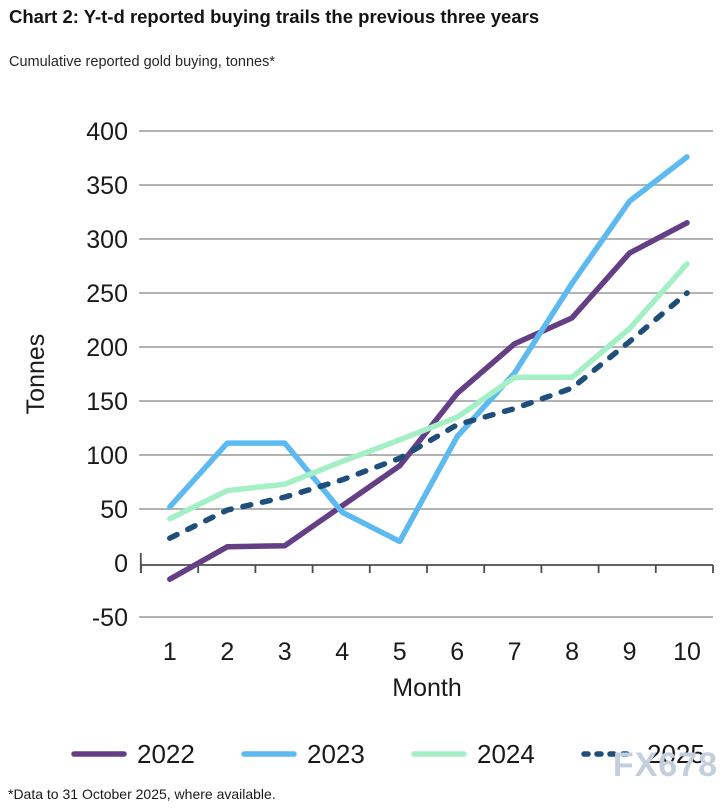 The height and width of the screenshot is (809, 728). Describe the element at coordinates (142, 62) in the screenshot. I see `chart-subtitle: Cumulative reported gold buying, tonnes*` at that location.